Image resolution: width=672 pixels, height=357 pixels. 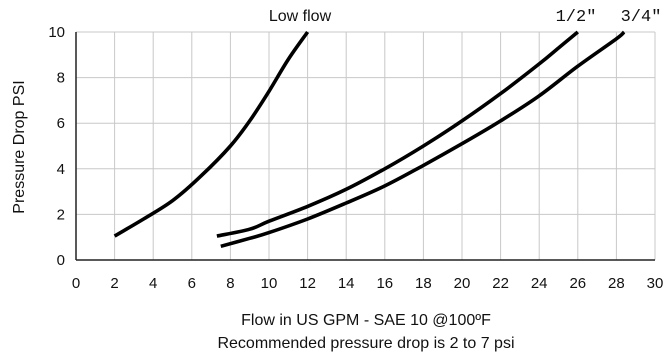 I want to click on x-tick-label: 30, so click(x=655, y=283).